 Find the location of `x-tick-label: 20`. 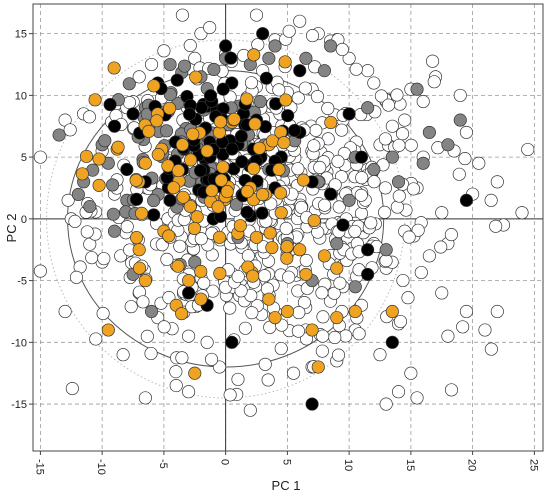

x-tick-label: 20 is located at coordinates (472, 465).